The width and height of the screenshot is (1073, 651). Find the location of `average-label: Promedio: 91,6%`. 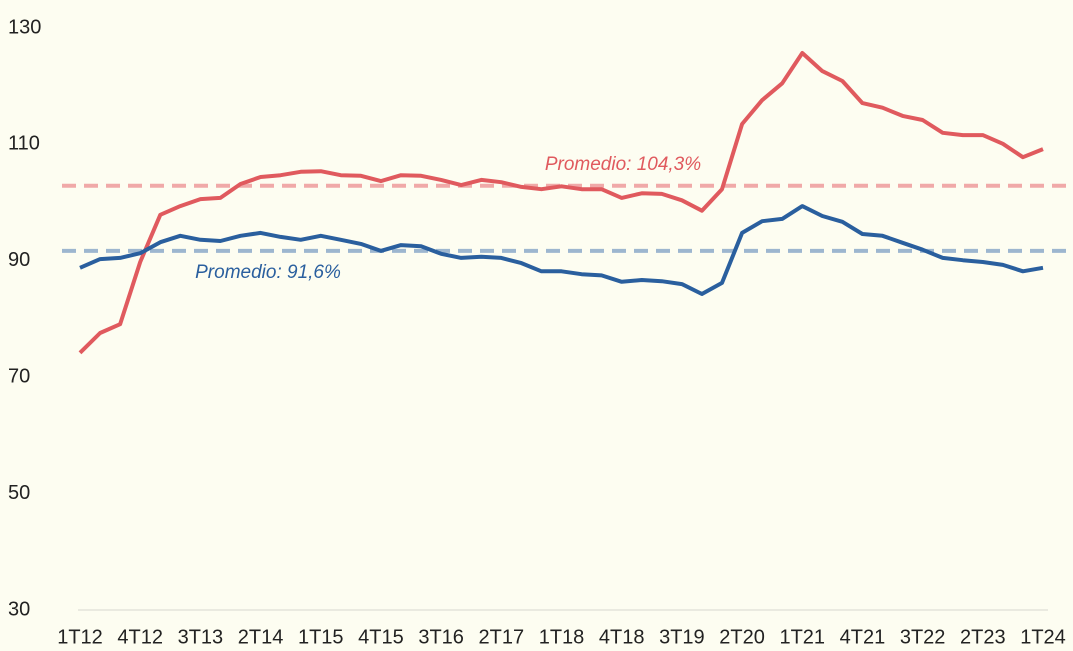

average-label: Promedio: 91,6% is located at coordinates (268, 272).